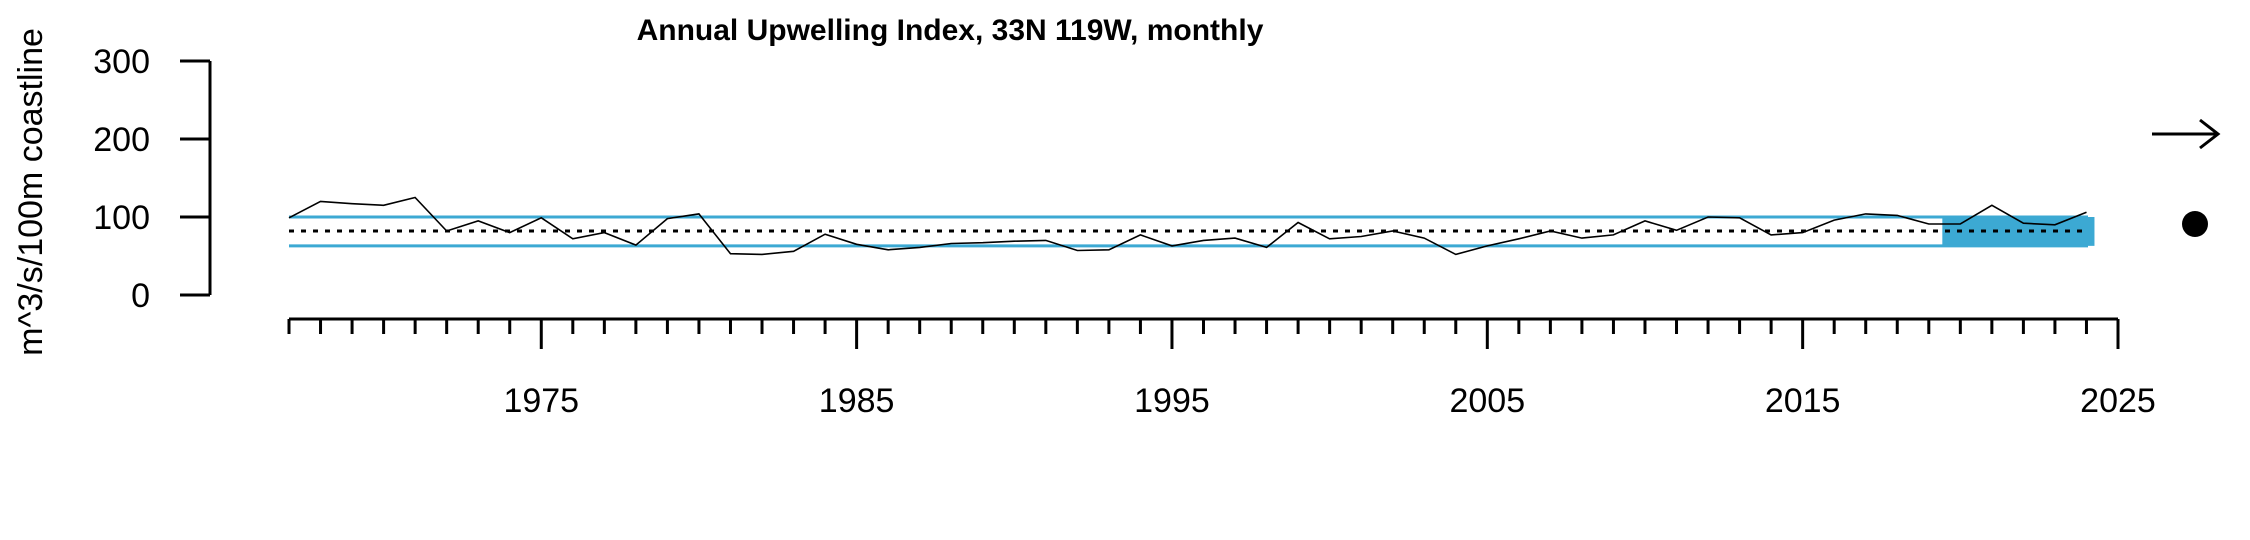 This screenshot has width=2250, height=540. What do you see at coordinates (857, 401) in the screenshot?
I see `x-tick-label: 1985` at bounding box center [857, 401].